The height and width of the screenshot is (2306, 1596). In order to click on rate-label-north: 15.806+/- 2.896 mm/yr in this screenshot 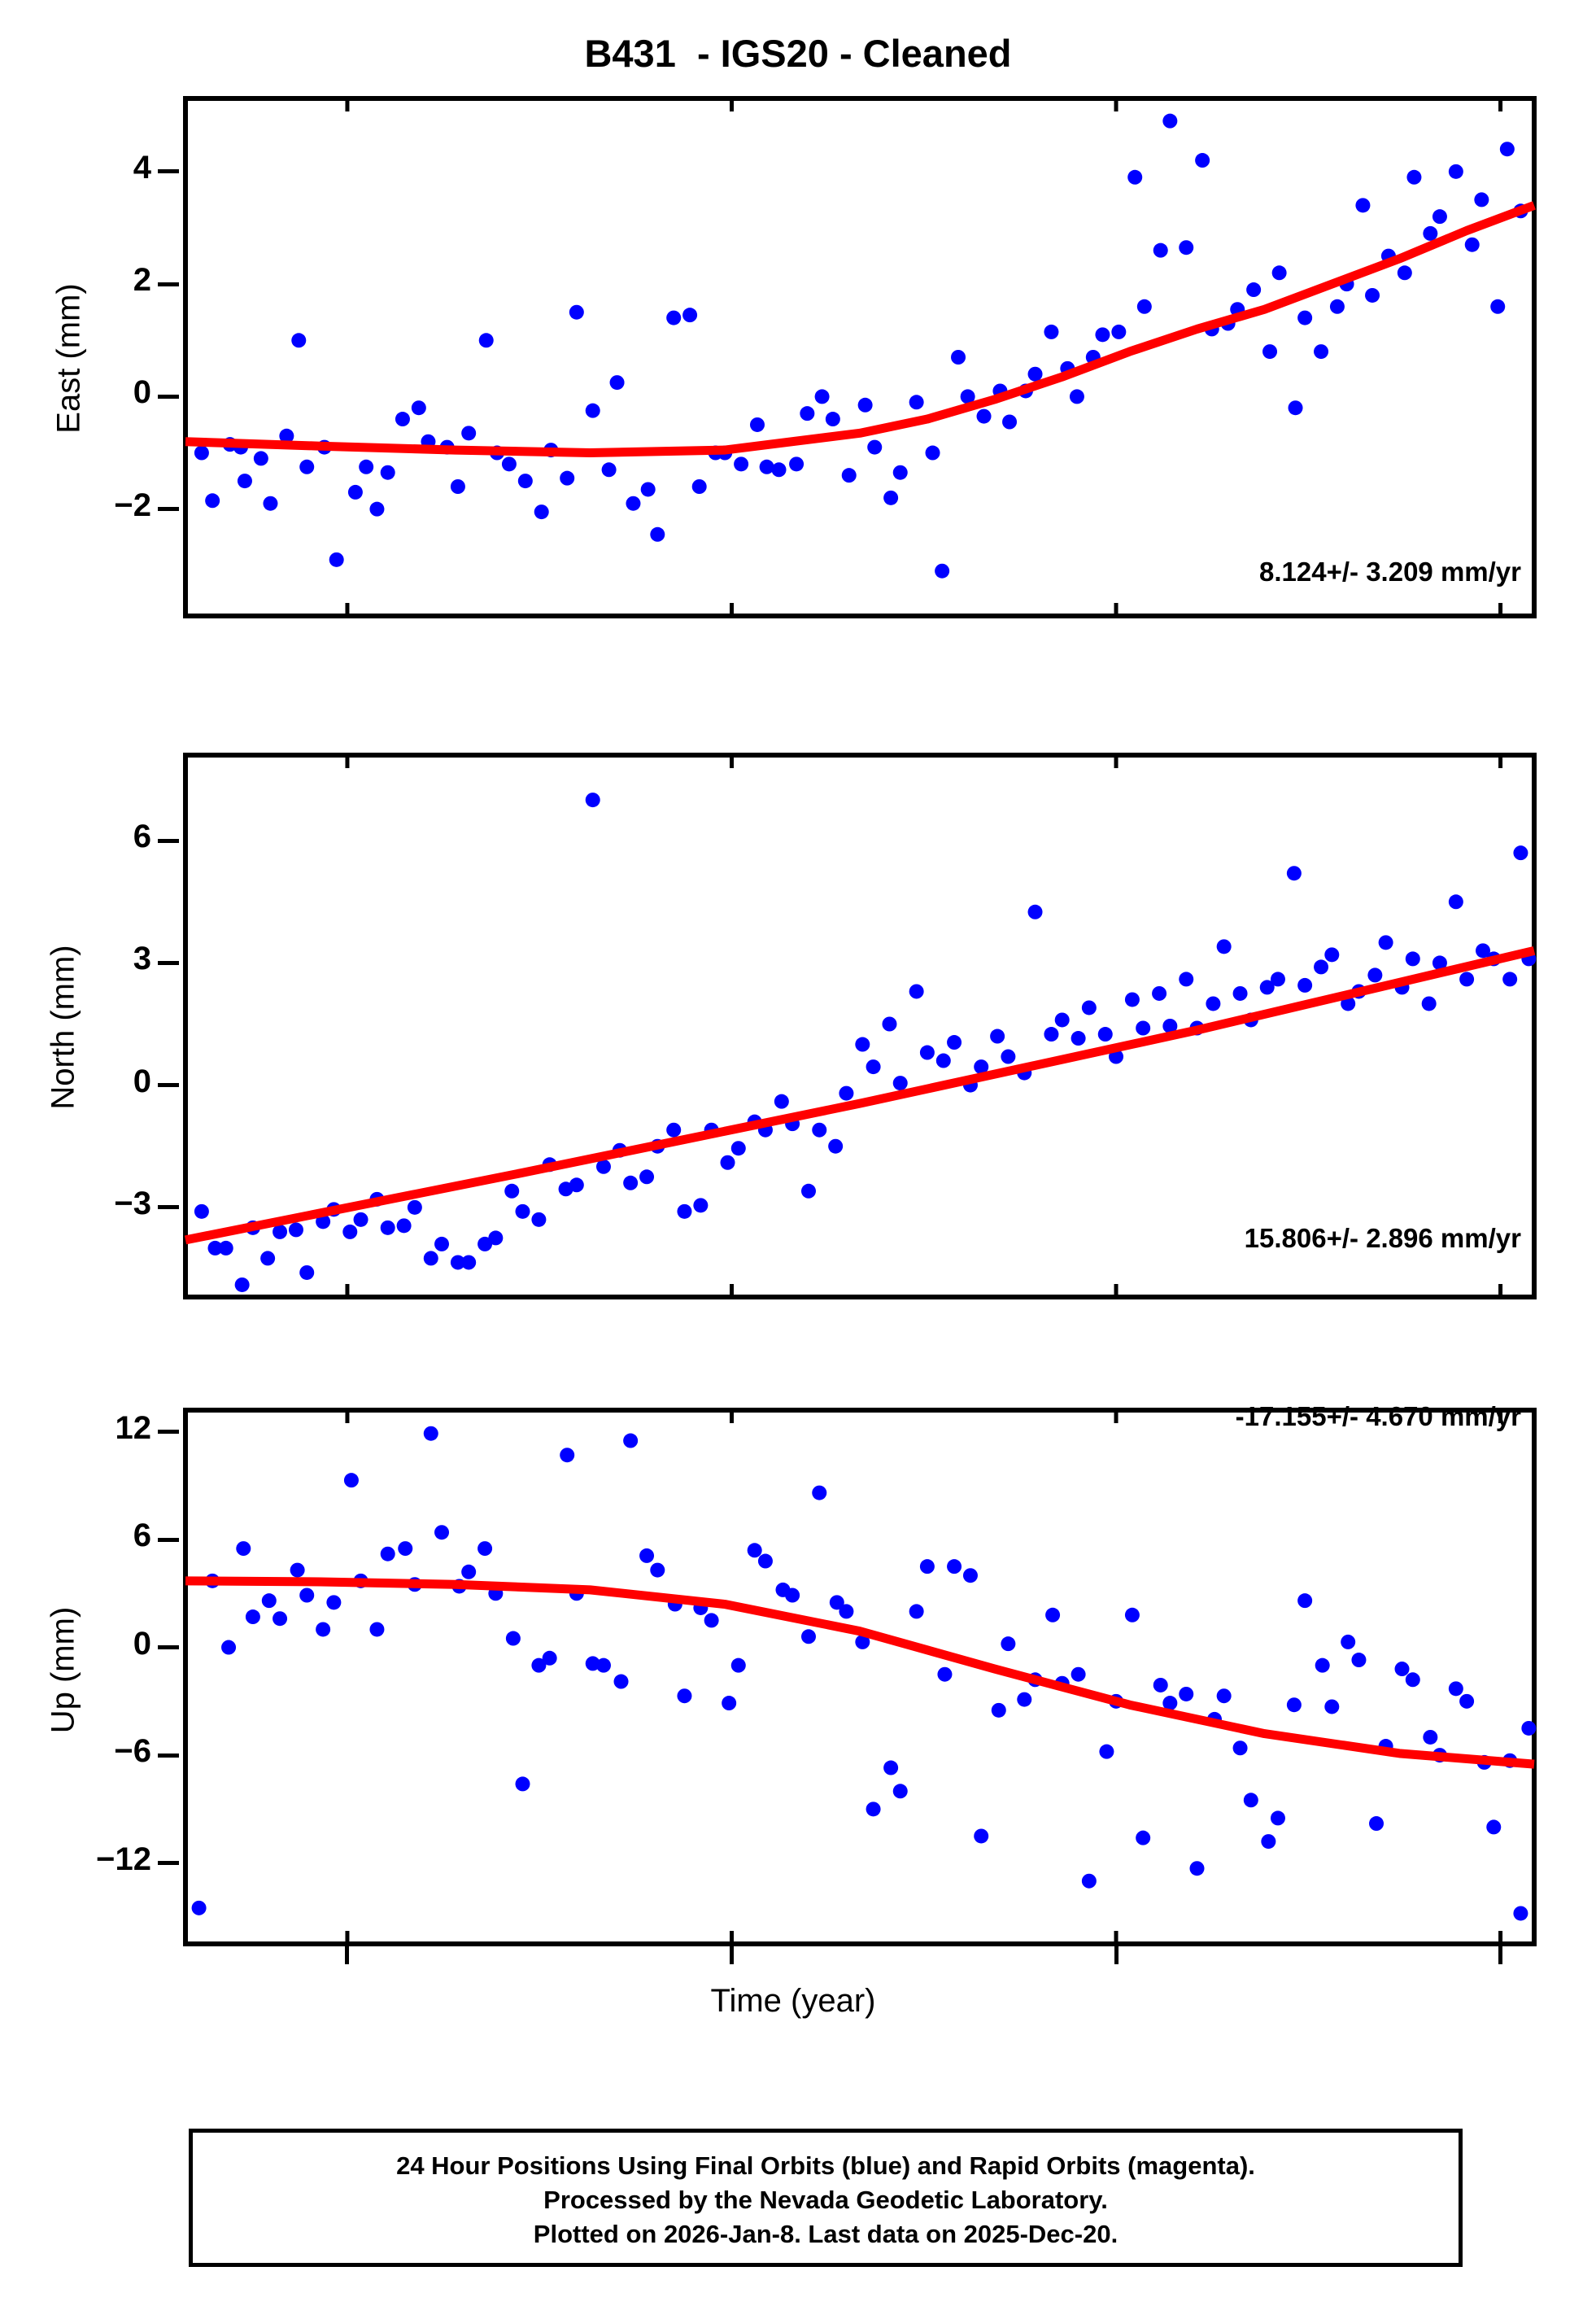, I will do `click(1382, 1238)`.